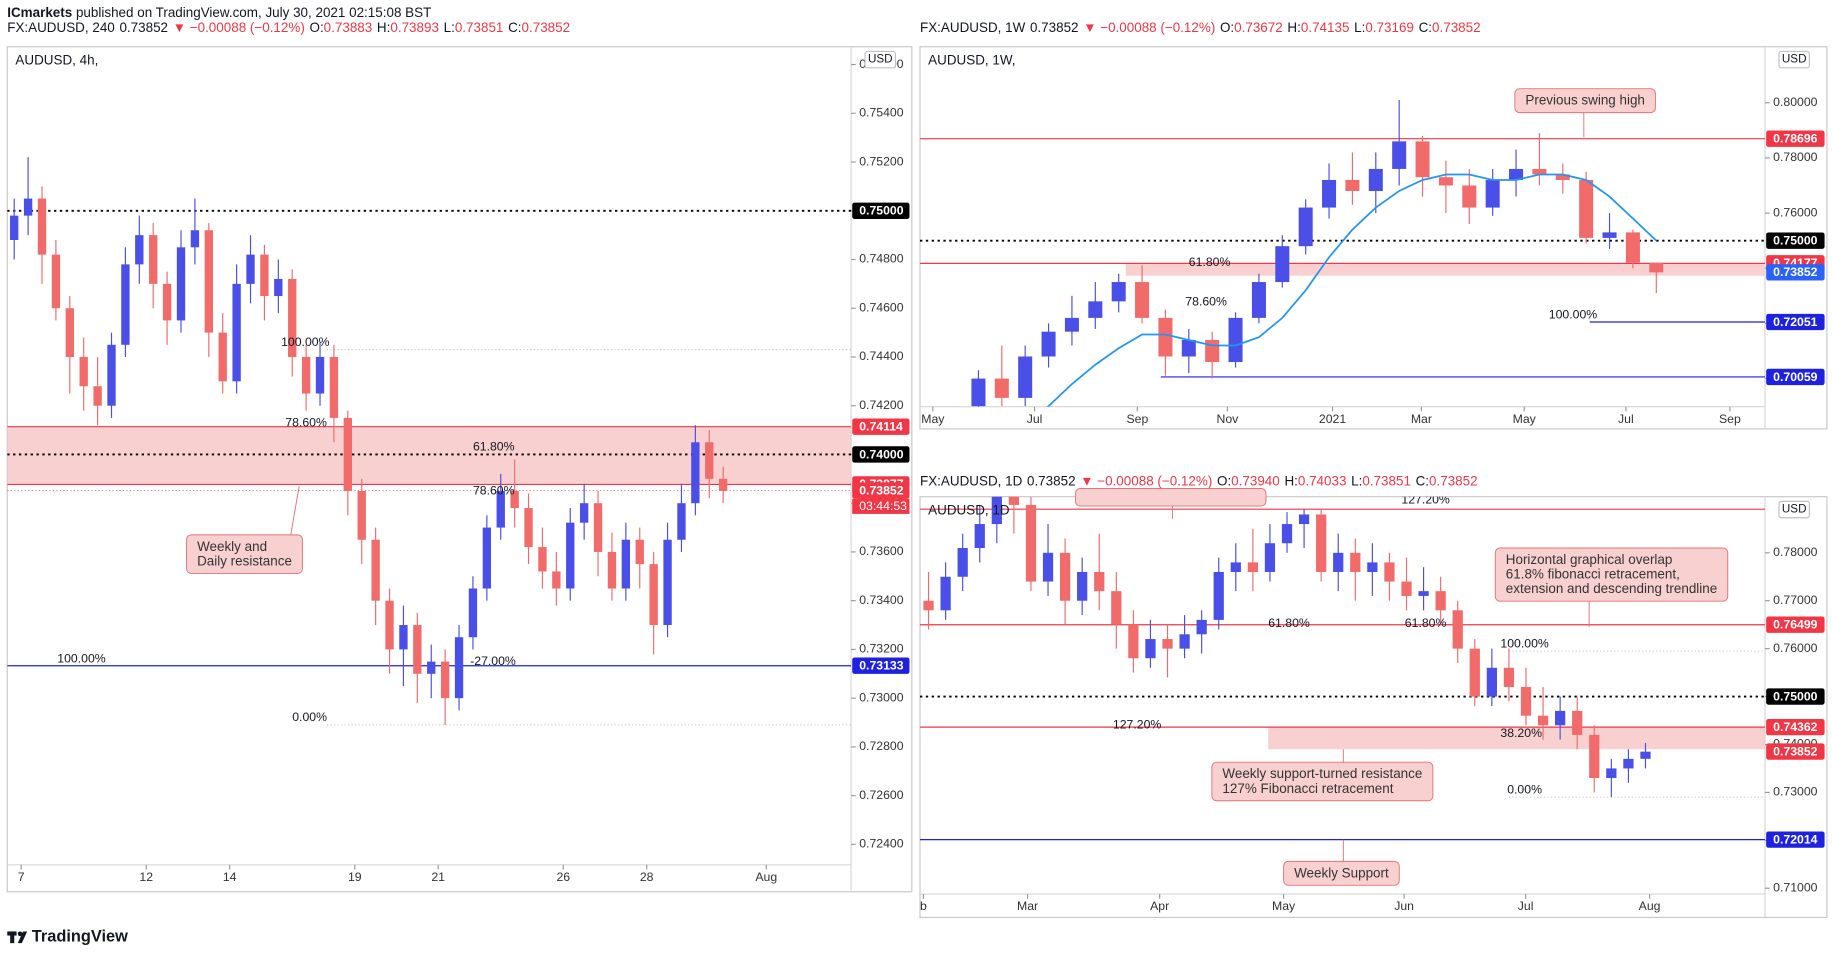 The image size is (1833, 956). I want to click on x-tick-label: May, so click(933, 419).